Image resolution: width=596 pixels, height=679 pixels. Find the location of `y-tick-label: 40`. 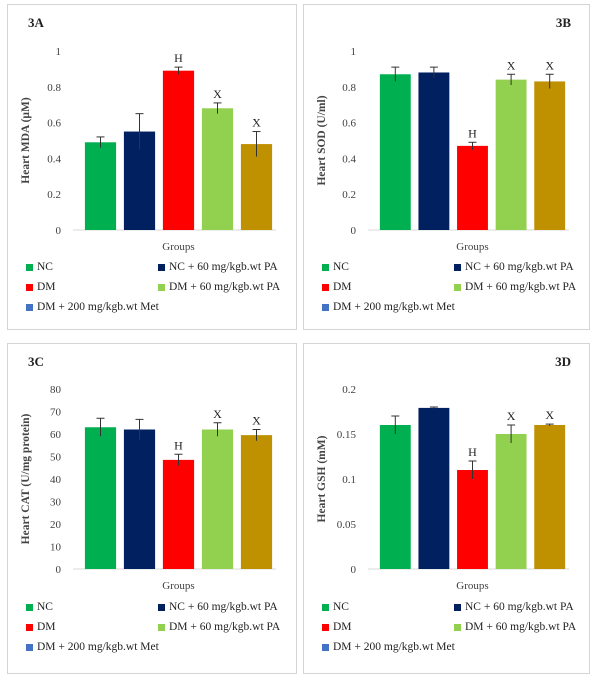

y-tick-label: 40 is located at coordinates (56, 480).